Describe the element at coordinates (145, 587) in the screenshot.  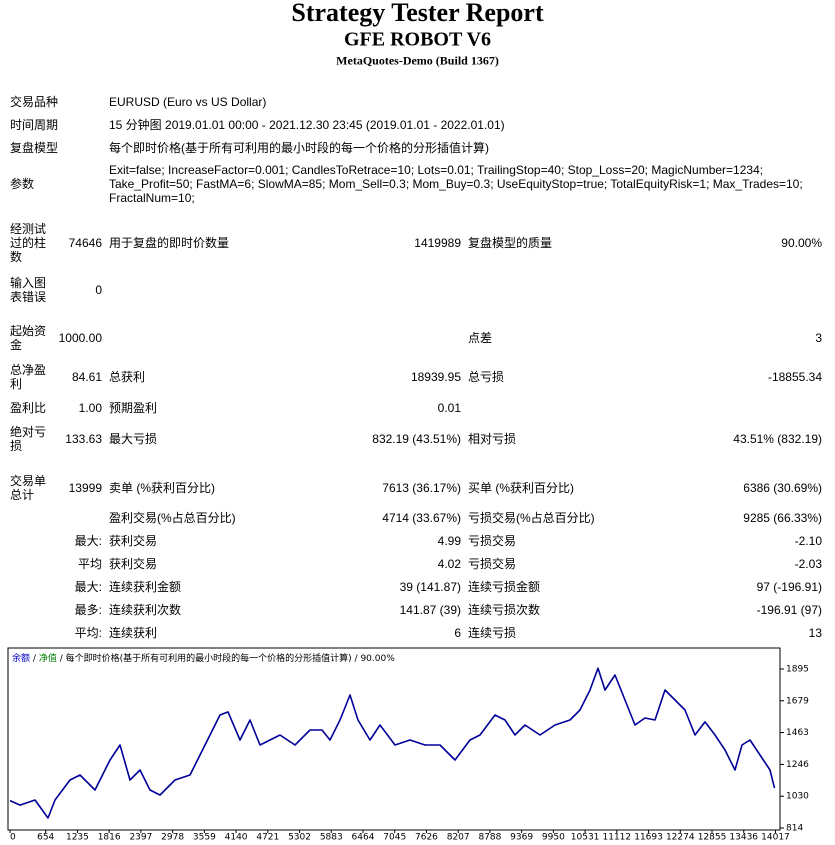
I see `stat-label2: 连续获利金额` at that location.